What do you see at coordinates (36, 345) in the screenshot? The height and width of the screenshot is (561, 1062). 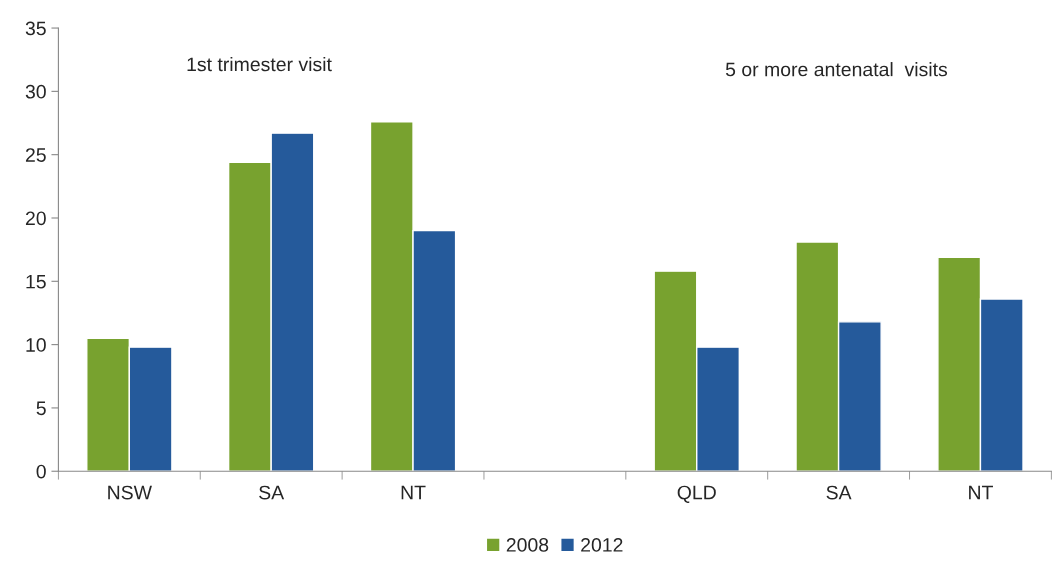 I see `y-tick-label: 10` at bounding box center [36, 345].